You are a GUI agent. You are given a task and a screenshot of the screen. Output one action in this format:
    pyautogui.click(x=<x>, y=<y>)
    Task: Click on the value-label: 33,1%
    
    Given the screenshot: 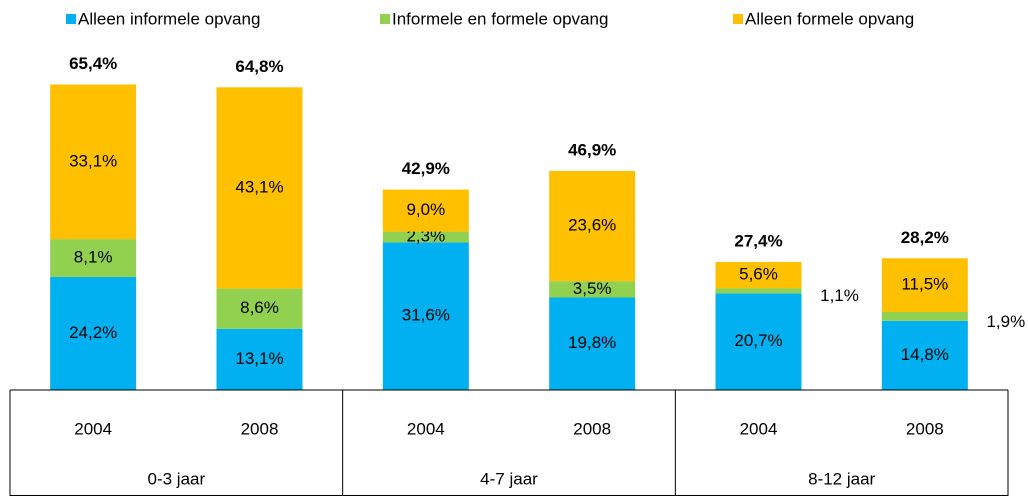 What is the action you would take?
    pyautogui.click(x=93, y=160)
    